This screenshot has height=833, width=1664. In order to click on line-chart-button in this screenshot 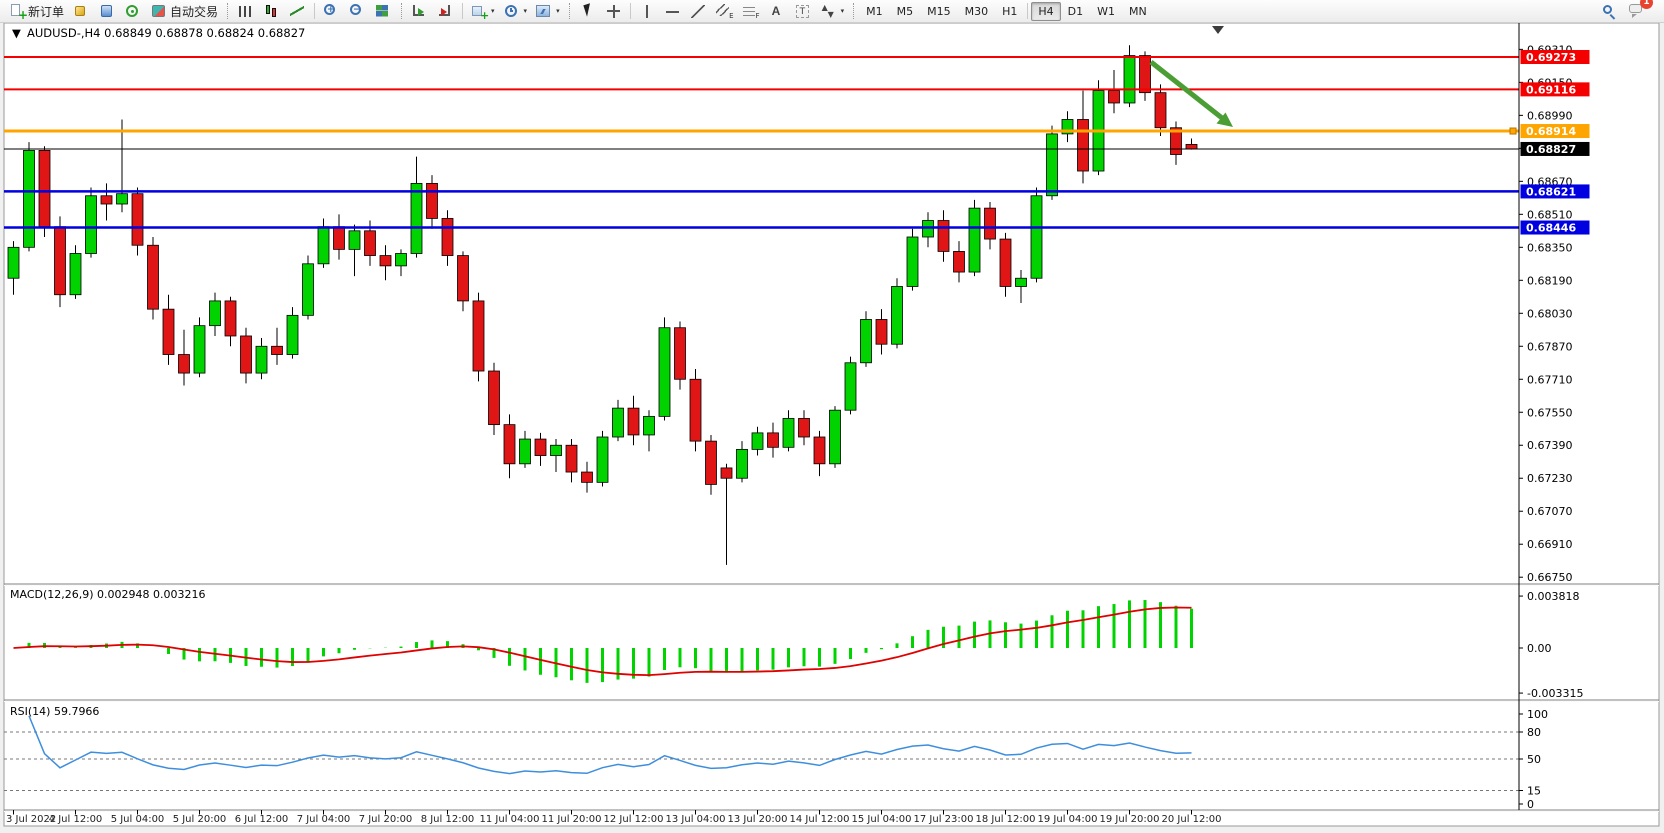, I will do `click(298, 11)`.